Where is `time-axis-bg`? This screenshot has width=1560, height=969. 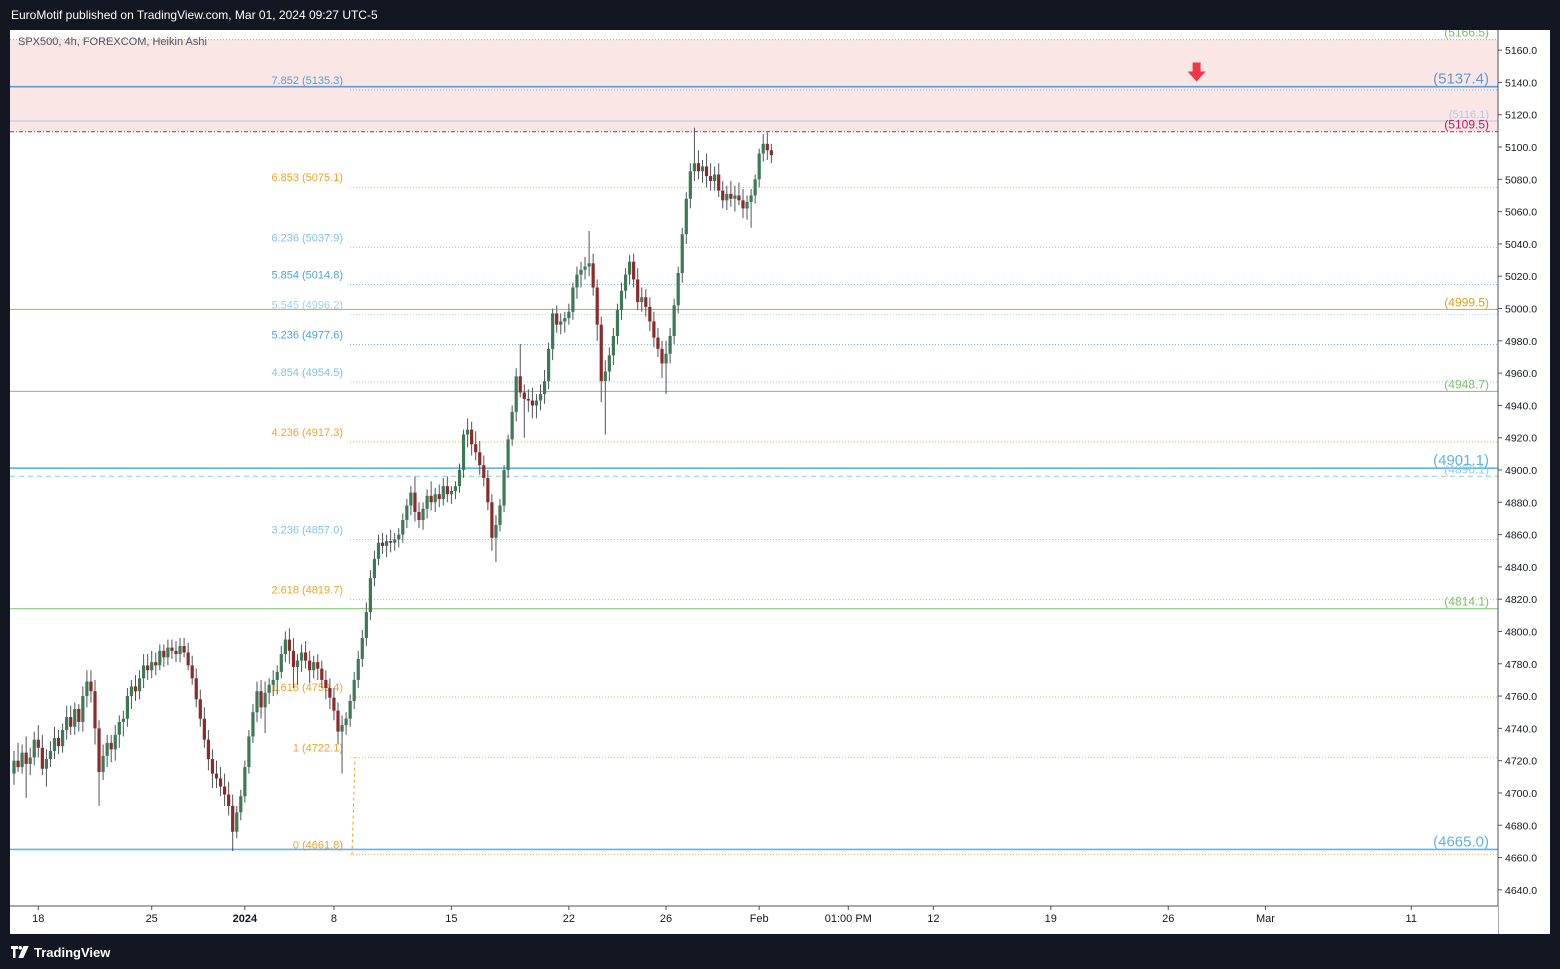
time-axis-bg is located at coordinates (754, 920).